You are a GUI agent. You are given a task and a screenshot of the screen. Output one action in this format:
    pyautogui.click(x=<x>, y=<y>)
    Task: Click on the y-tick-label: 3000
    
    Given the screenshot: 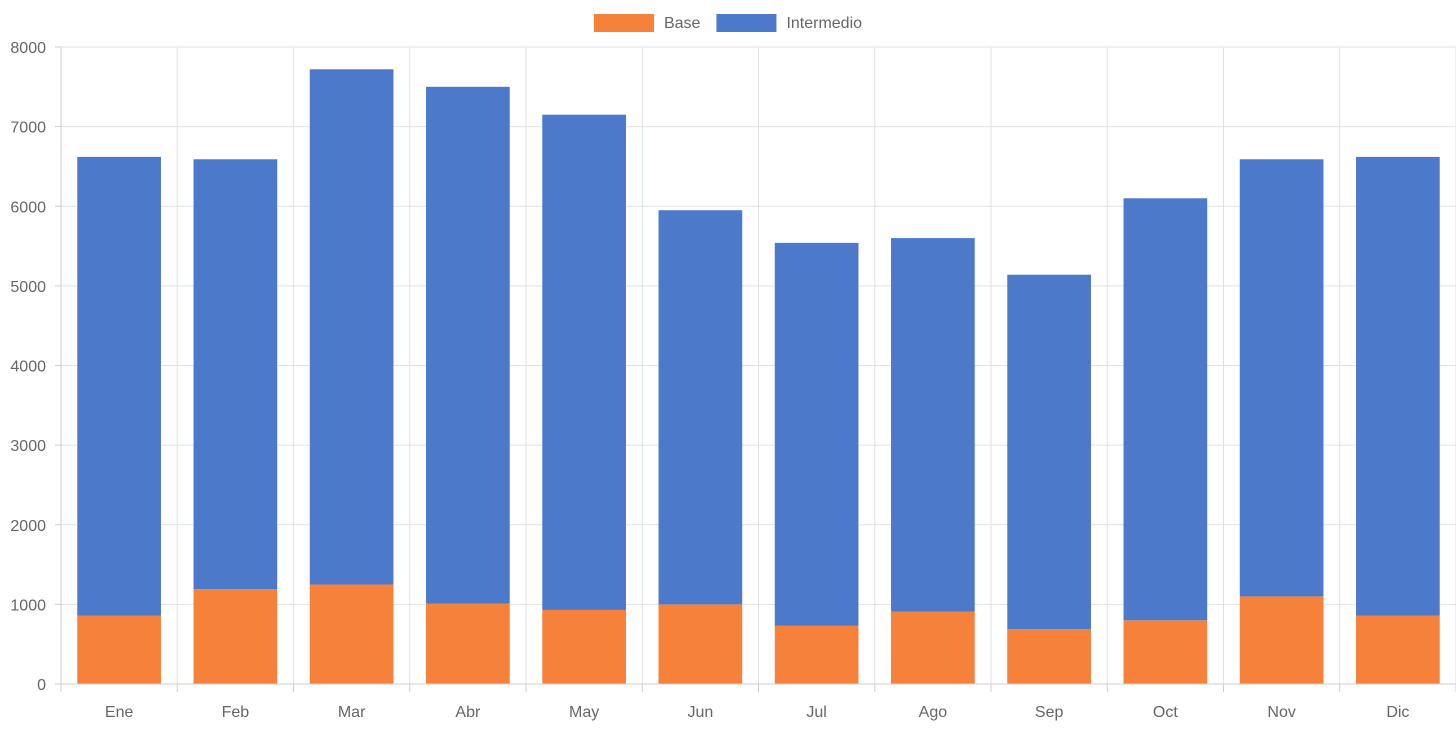 What is the action you would take?
    pyautogui.click(x=28, y=446)
    